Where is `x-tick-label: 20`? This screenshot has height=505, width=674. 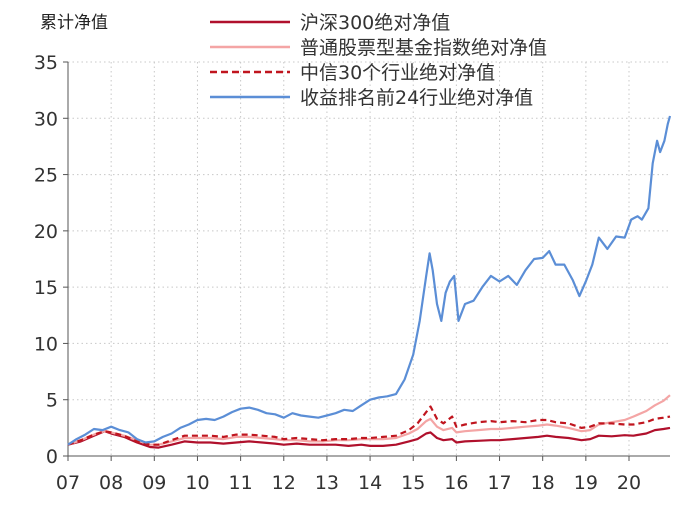 x-tick-label: 20 is located at coordinates (629, 483).